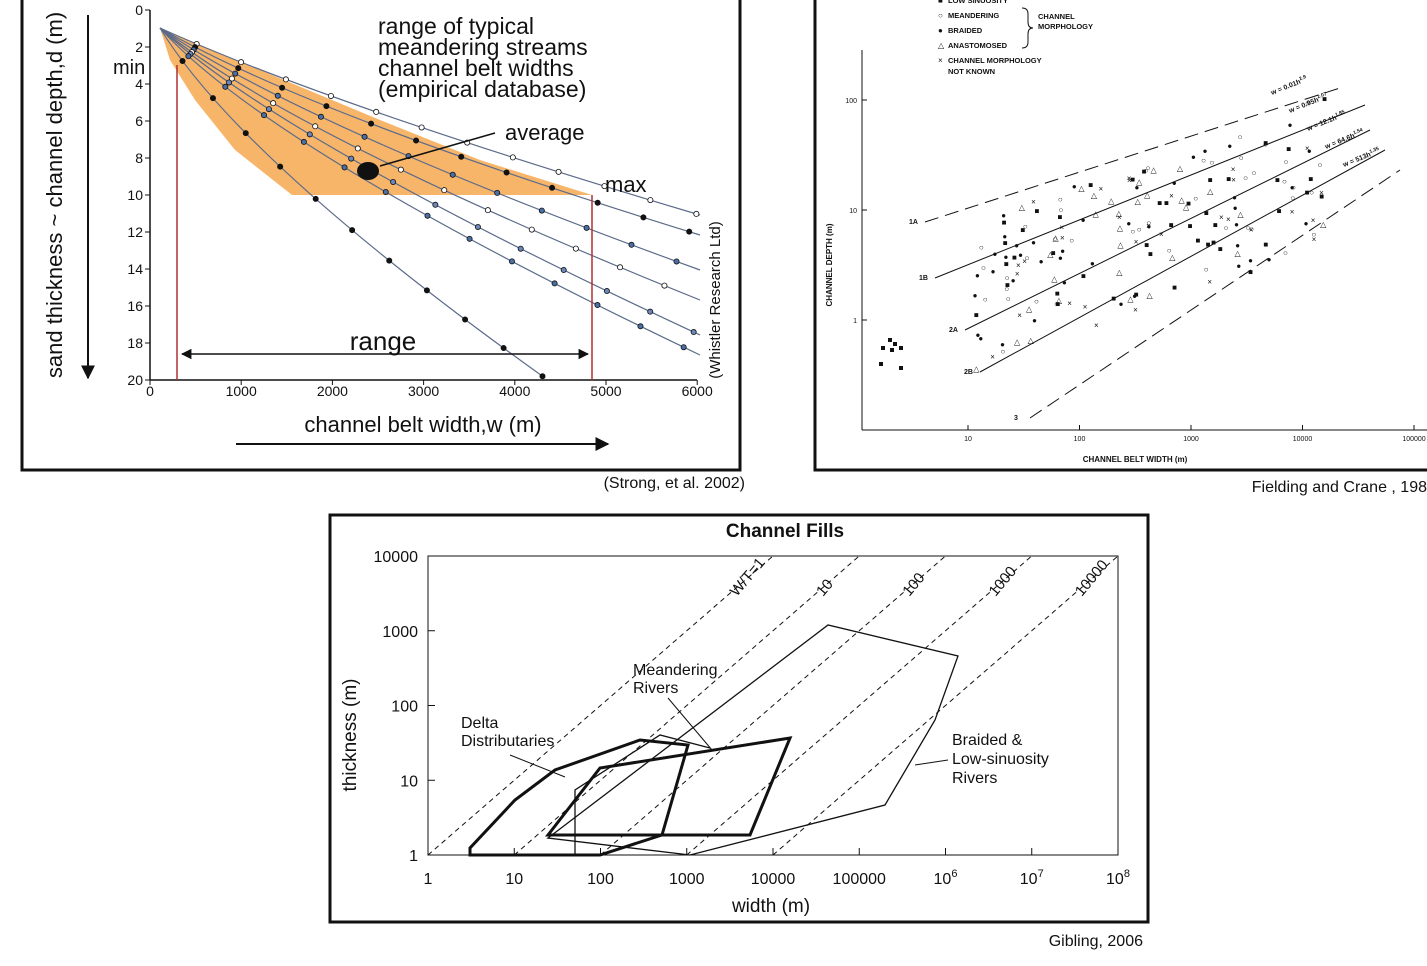 The height and width of the screenshot is (966, 1427). What do you see at coordinates (931, 762) in the screenshot?
I see `leader` at bounding box center [931, 762].